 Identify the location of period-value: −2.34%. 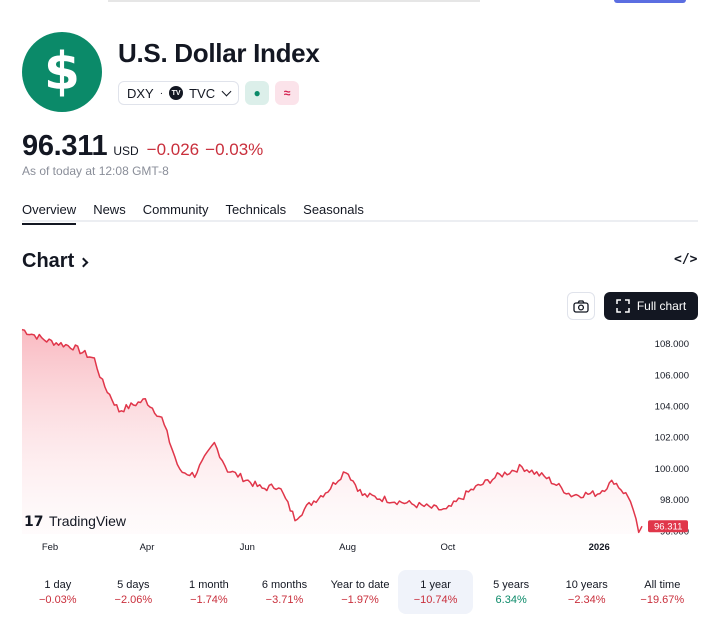
(586, 599).